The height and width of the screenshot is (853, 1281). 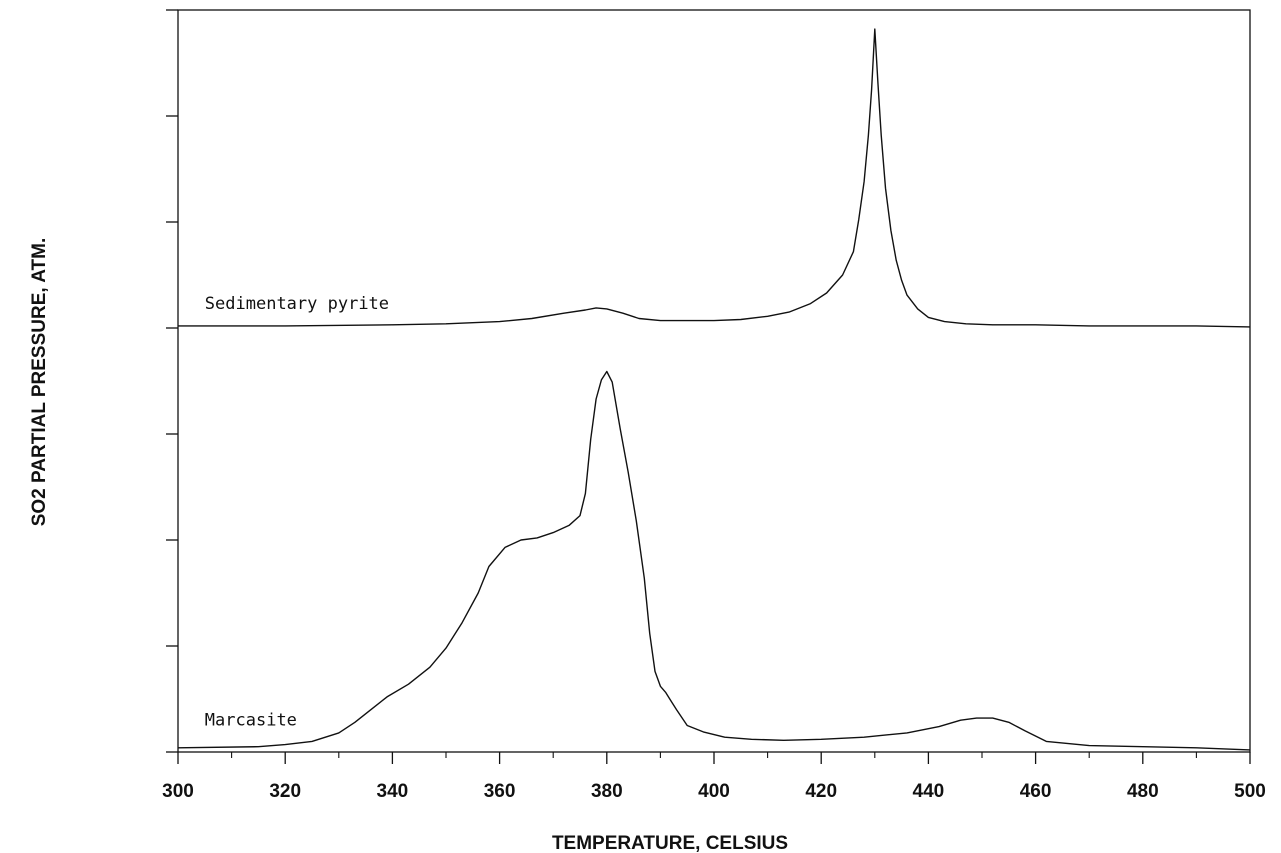 I want to click on x-axis-title: TEMPERATURE, CELSIUS, so click(x=670, y=843).